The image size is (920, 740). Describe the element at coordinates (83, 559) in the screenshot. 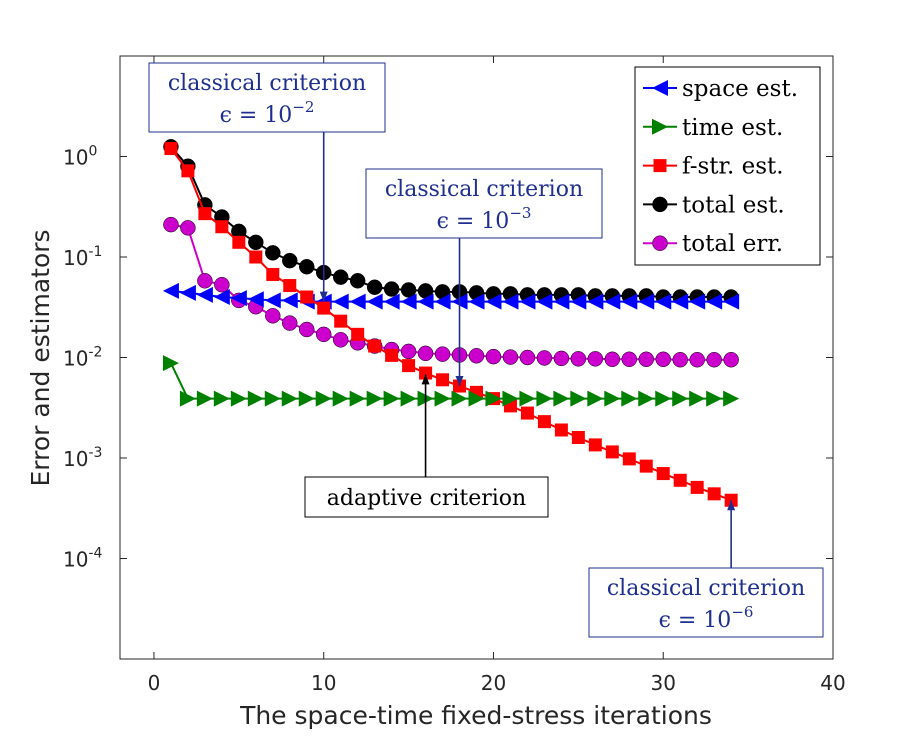

I see `y-tick-label: 10⁻⁴` at that location.